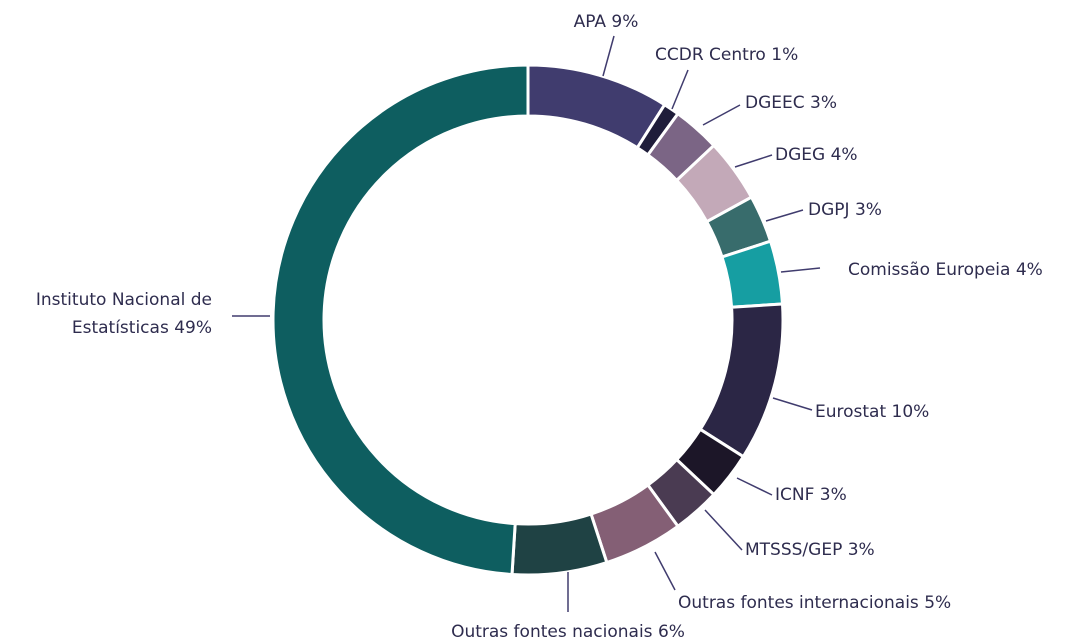 The width and height of the screenshot is (1077, 642). I want to click on label-value: 10%, so click(910, 412).